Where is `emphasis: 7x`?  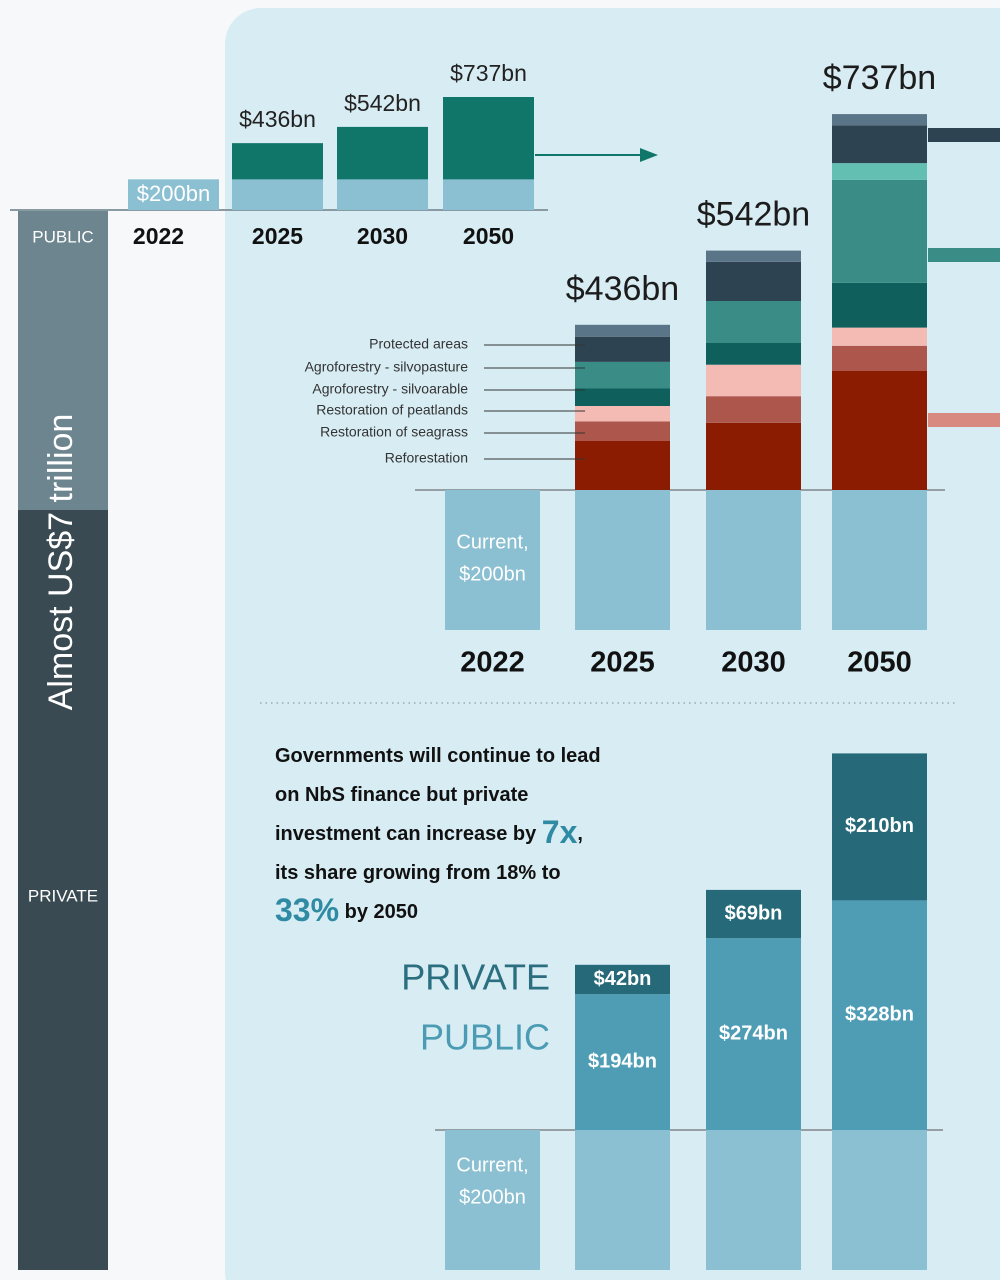
emphasis: 7x is located at coordinates (560, 832).